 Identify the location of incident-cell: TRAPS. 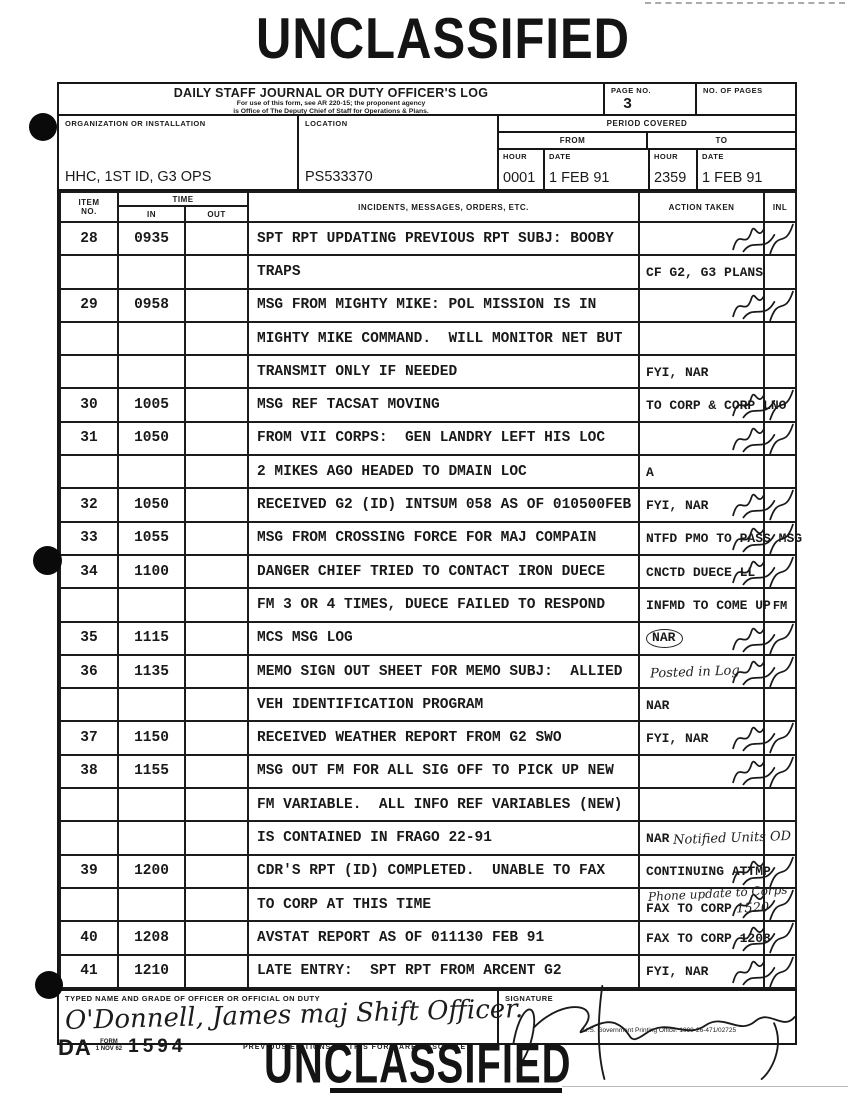
(444, 272).